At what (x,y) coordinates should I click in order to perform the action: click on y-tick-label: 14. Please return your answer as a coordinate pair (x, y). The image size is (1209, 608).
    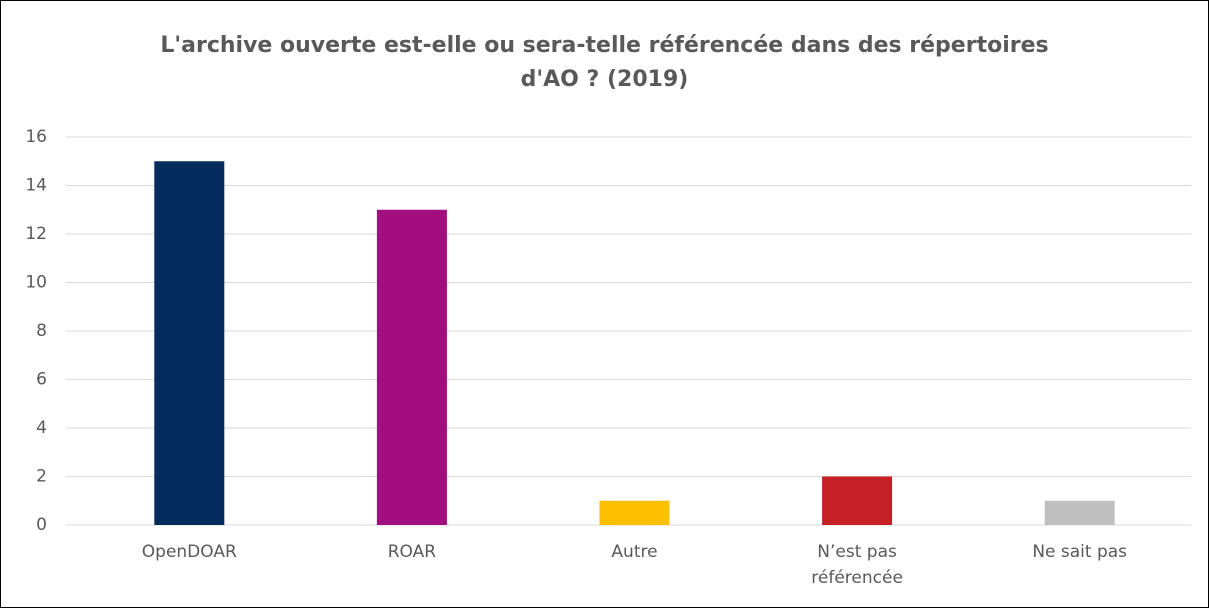
    Looking at the image, I should click on (36, 186).